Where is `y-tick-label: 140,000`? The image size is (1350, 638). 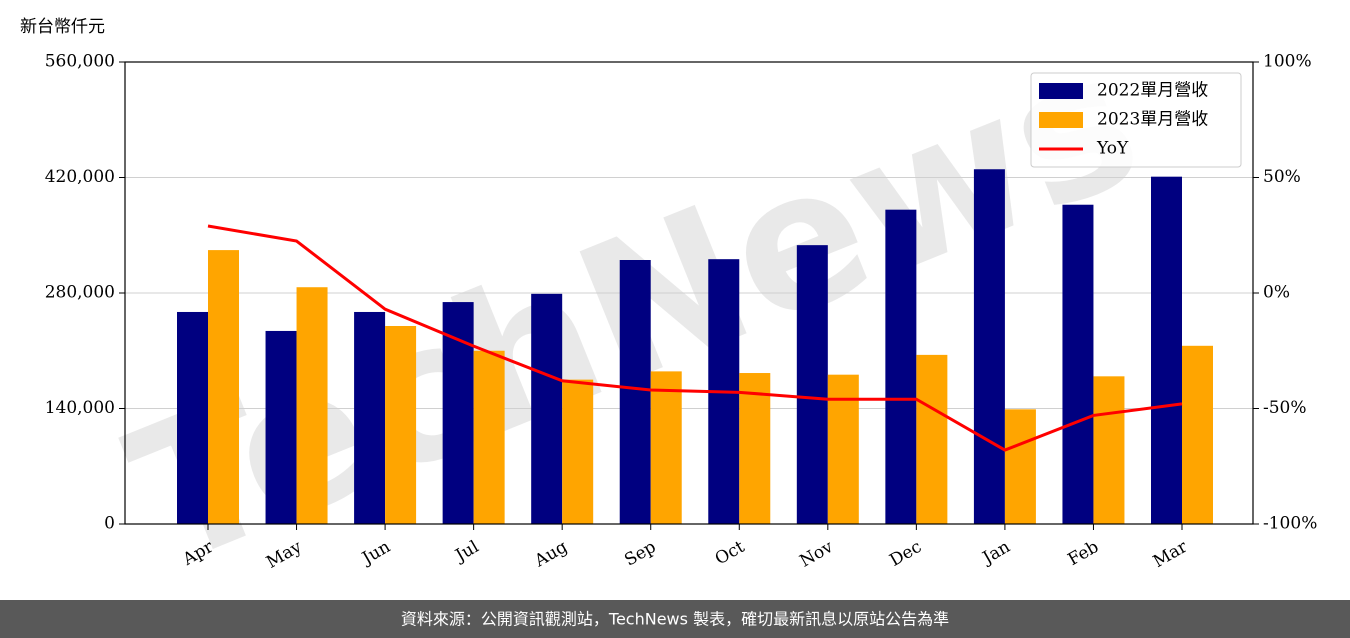 y-tick-label: 140,000 is located at coordinates (80, 408).